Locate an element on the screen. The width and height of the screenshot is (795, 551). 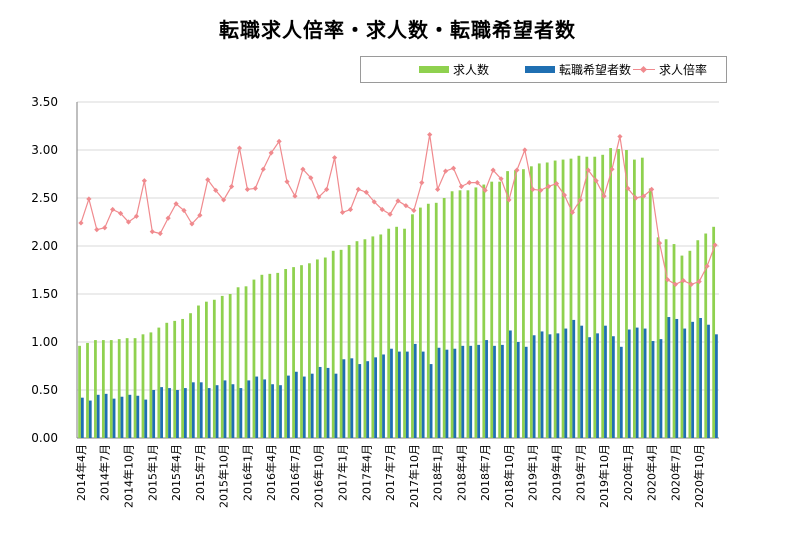
x-tick-label: 2020年10月 is located at coordinates (699, 476).